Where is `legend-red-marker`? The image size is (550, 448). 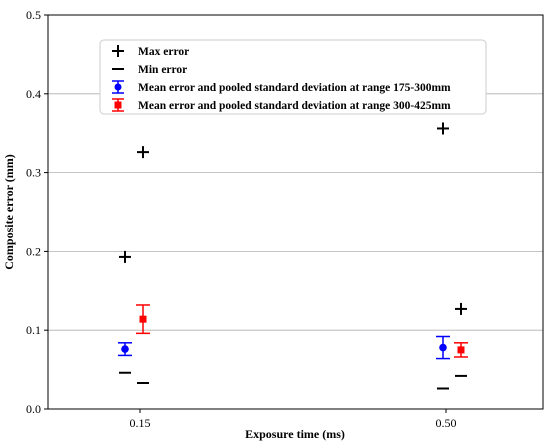
legend-red-marker is located at coordinates (118, 105).